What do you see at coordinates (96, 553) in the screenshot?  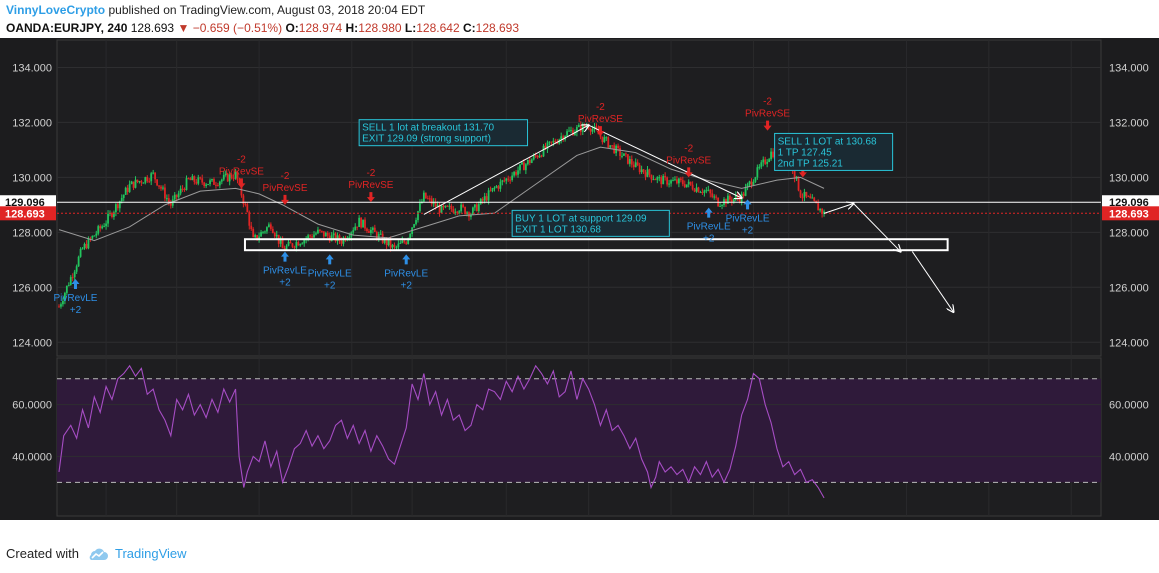 I see `footer: Created with TradingView` at bounding box center [96, 553].